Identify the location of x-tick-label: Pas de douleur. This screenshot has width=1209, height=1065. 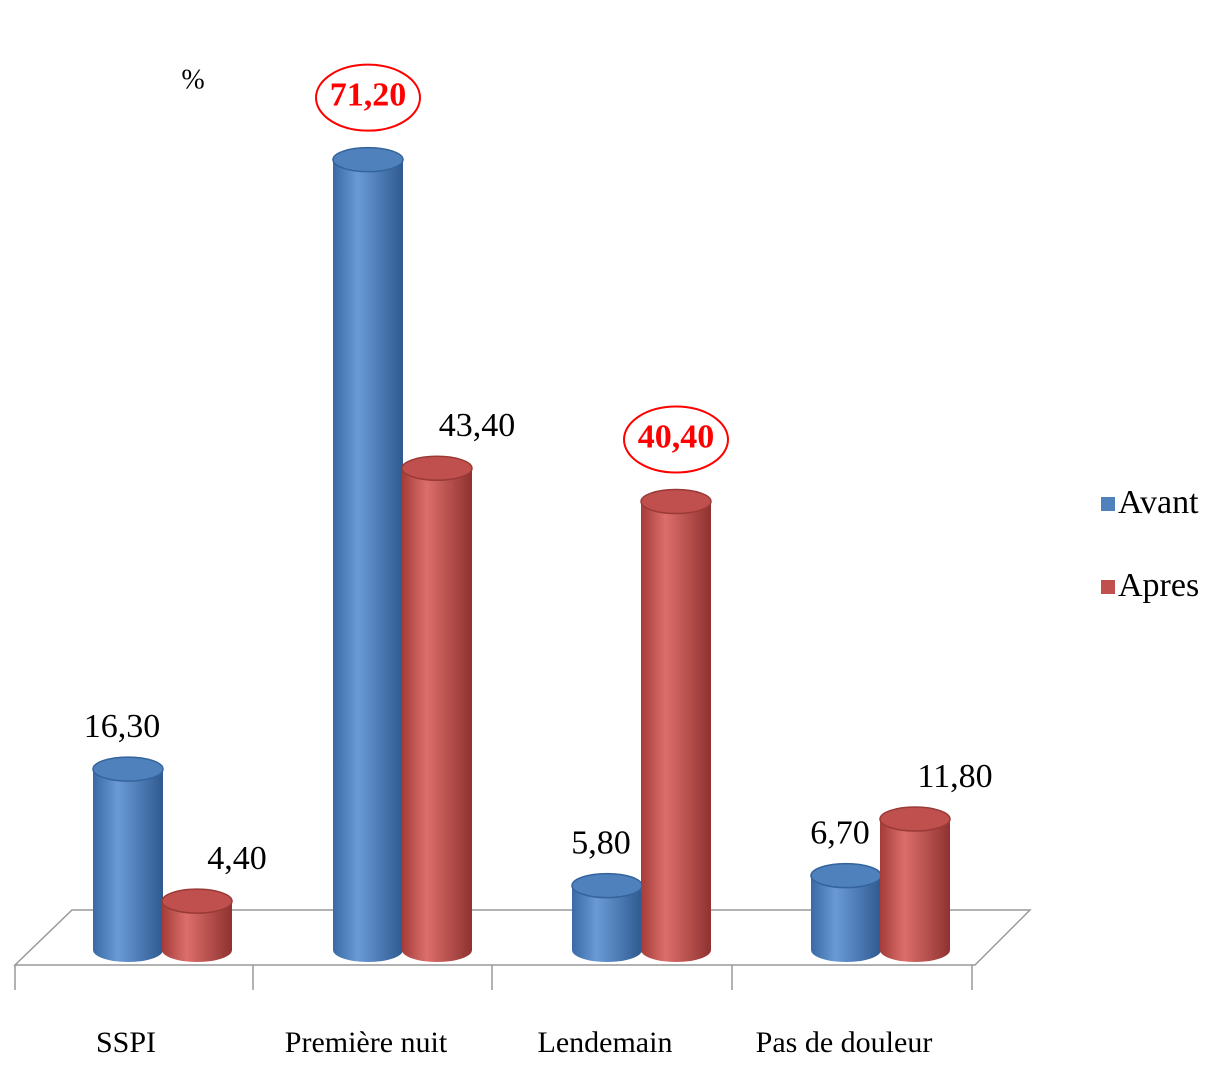
(844, 1042).